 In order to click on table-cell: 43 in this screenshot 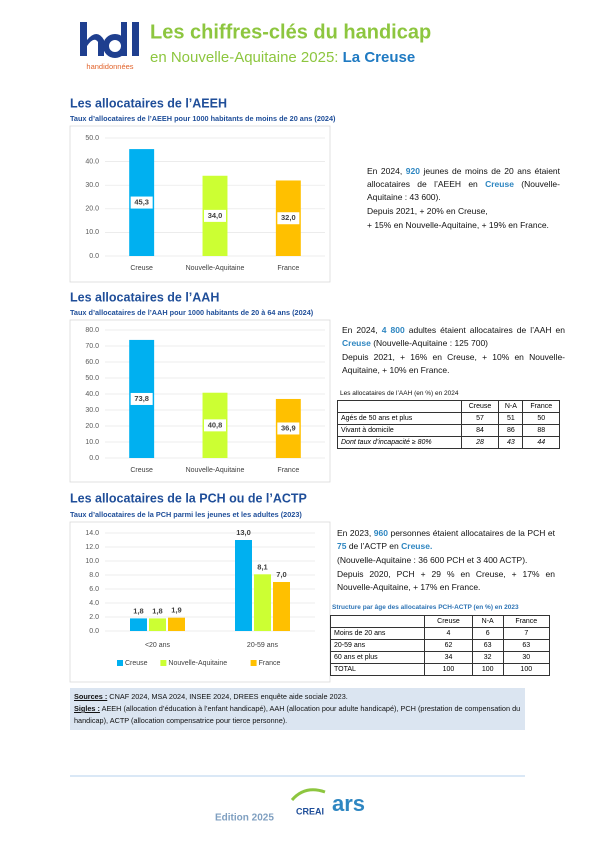, I will do `click(511, 442)`.